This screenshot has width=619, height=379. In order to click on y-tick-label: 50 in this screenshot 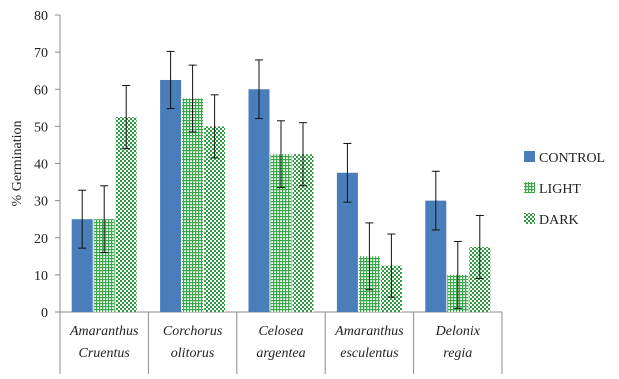, I will do `click(41, 127)`.